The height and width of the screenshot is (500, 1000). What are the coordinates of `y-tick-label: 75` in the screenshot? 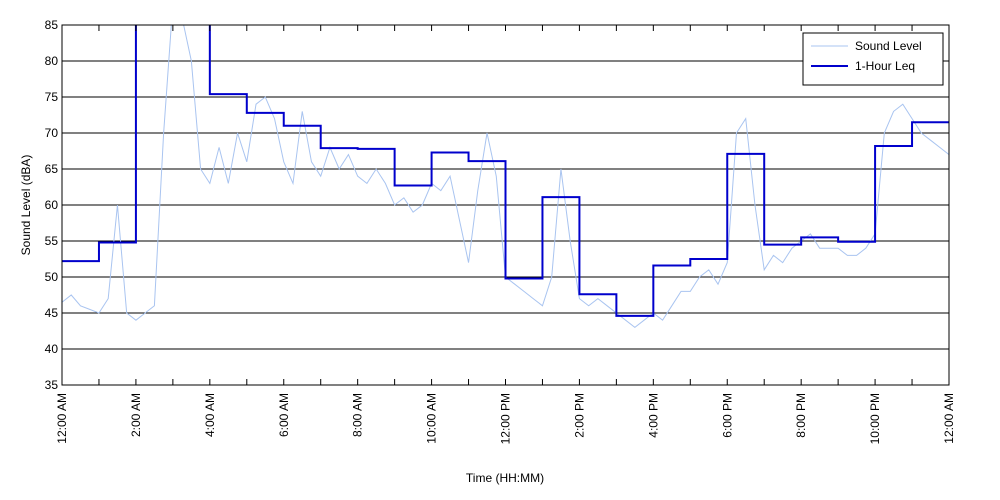 It's located at (52, 97).